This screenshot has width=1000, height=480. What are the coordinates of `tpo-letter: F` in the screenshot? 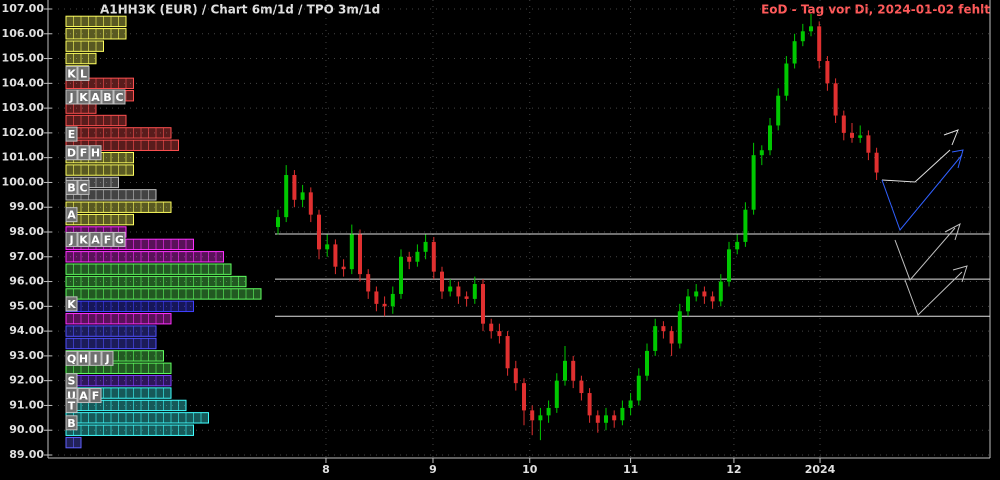 It's located at (108, 239).